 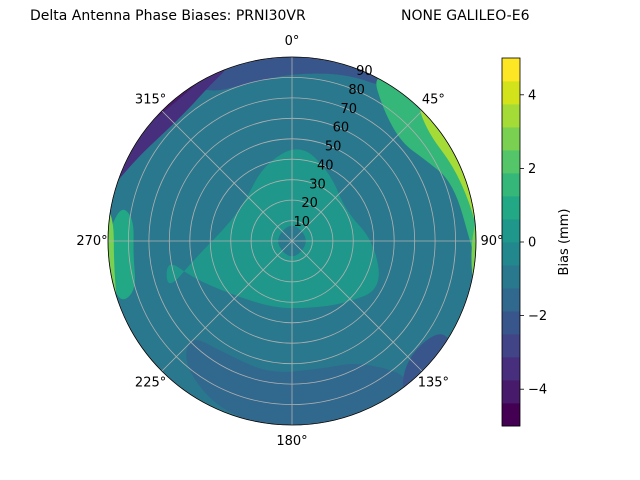 I want to click on contour-northeast-high, so click(x=426, y=171).